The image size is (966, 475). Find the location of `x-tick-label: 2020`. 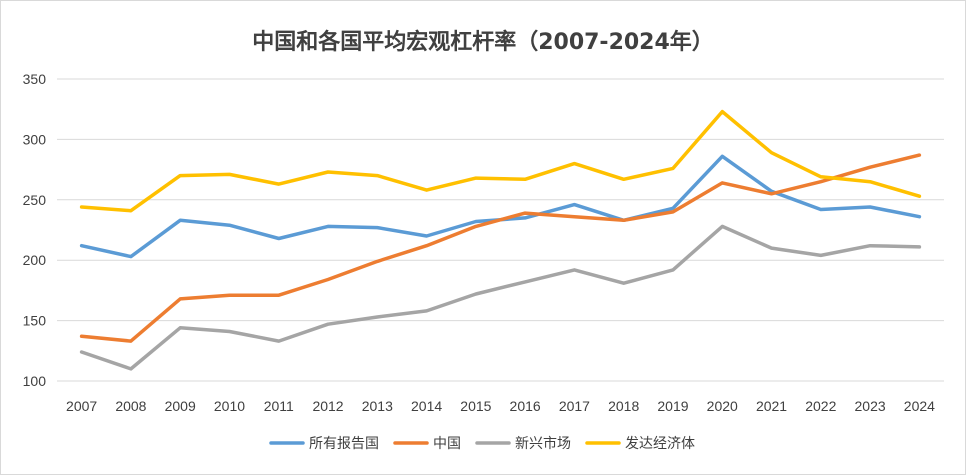

x-tick-label: 2020 is located at coordinates (722, 406).